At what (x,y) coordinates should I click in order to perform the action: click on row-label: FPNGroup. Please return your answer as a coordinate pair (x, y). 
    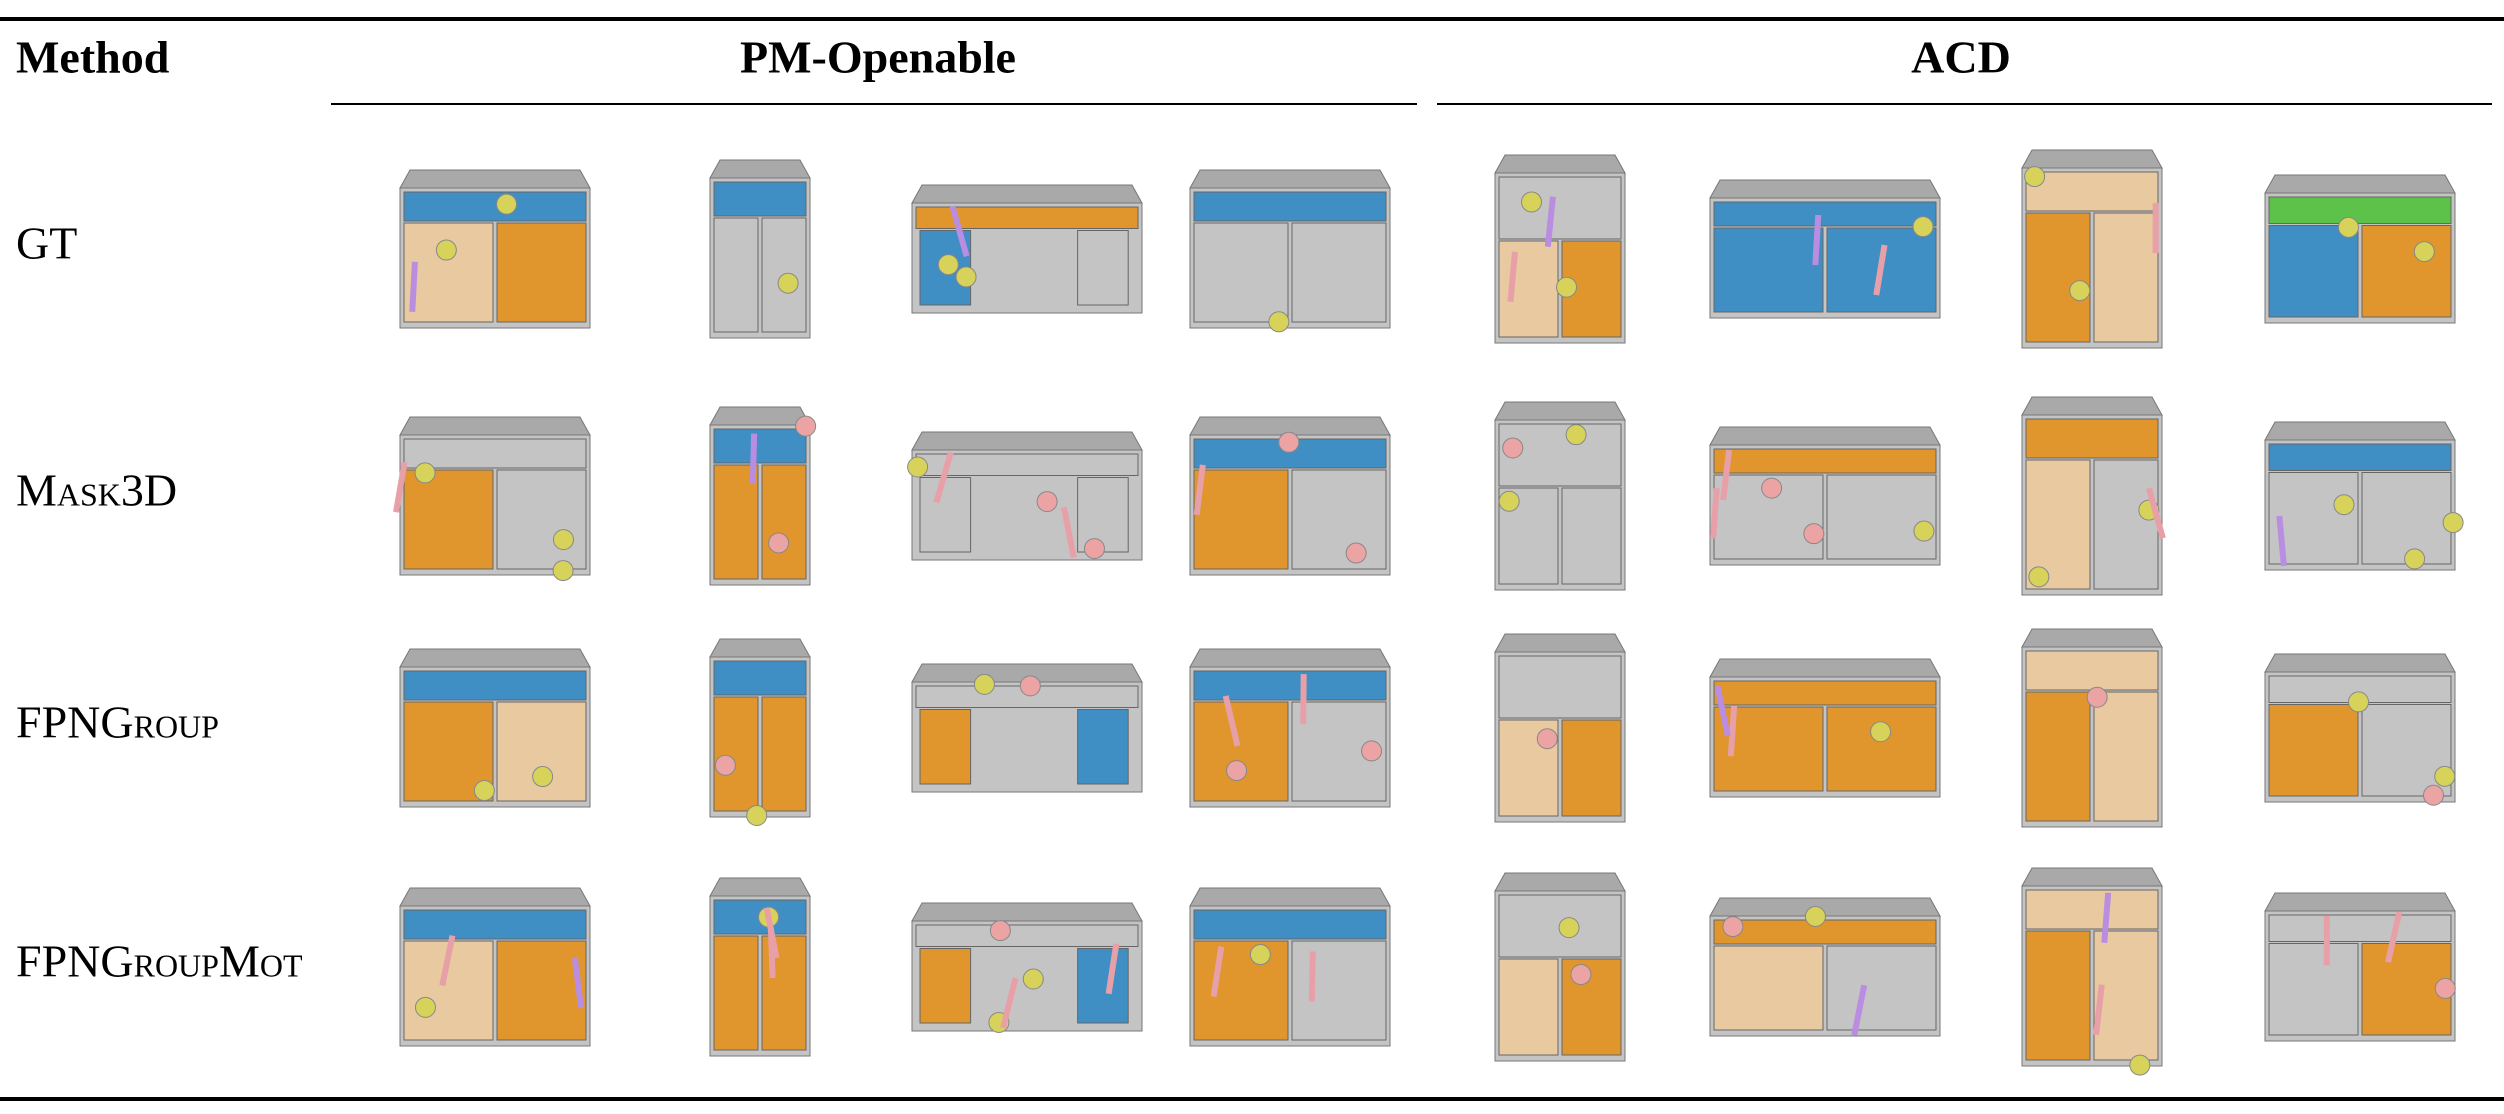
    Looking at the image, I should click on (117, 722).